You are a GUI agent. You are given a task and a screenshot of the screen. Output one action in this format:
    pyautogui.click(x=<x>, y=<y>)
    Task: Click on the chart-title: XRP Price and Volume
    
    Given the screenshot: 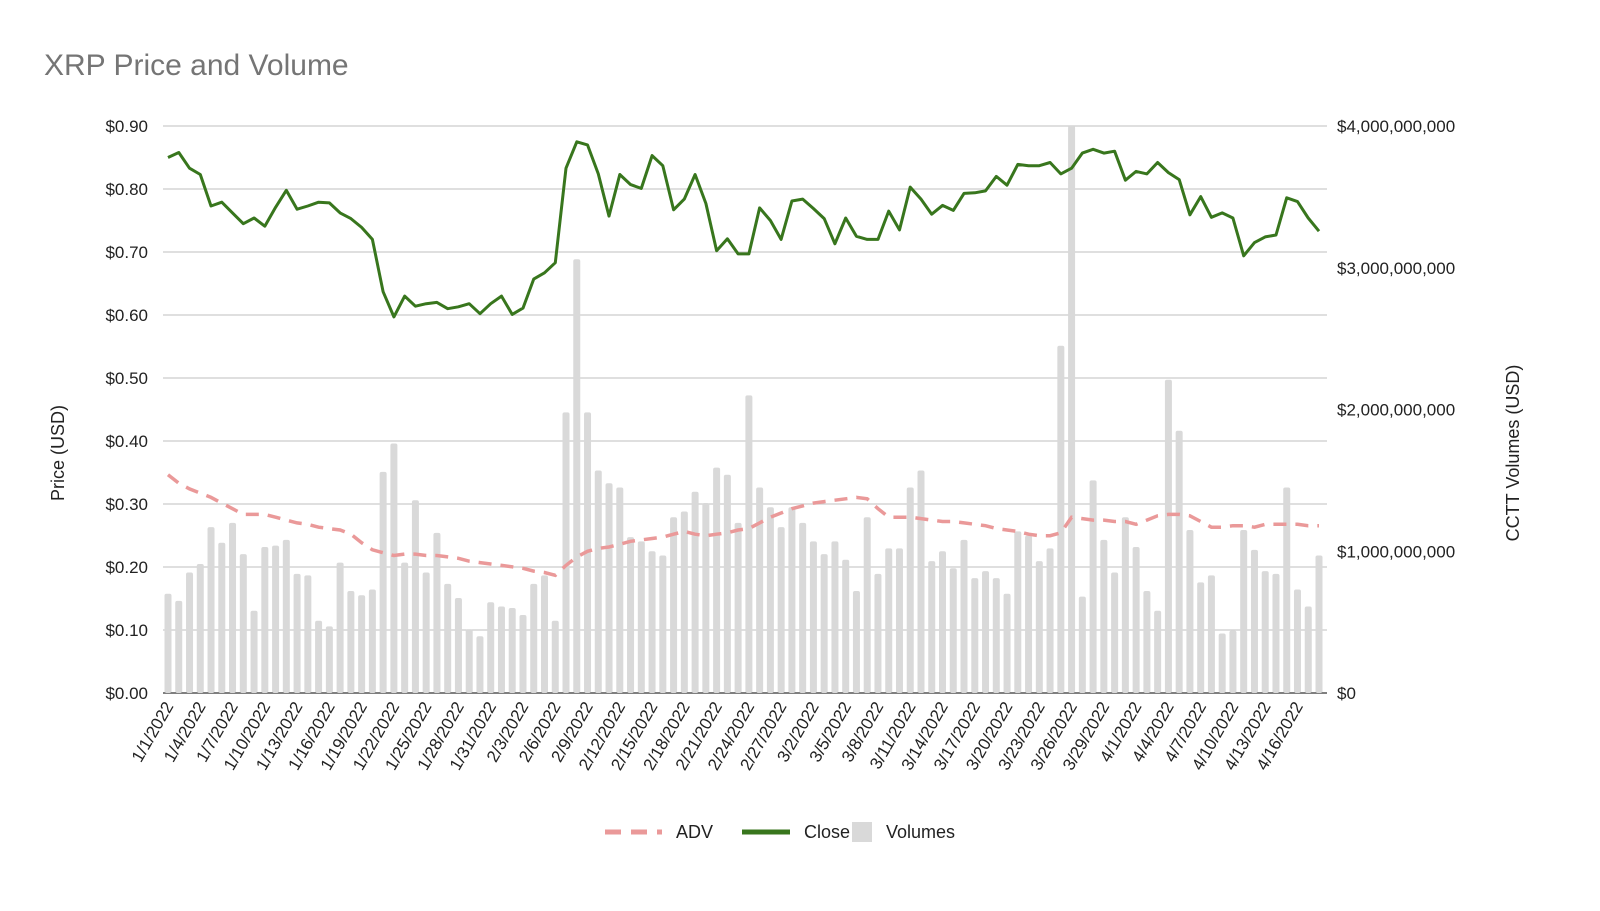 What is the action you would take?
    pyautogui.click(x=196, y=65)
    